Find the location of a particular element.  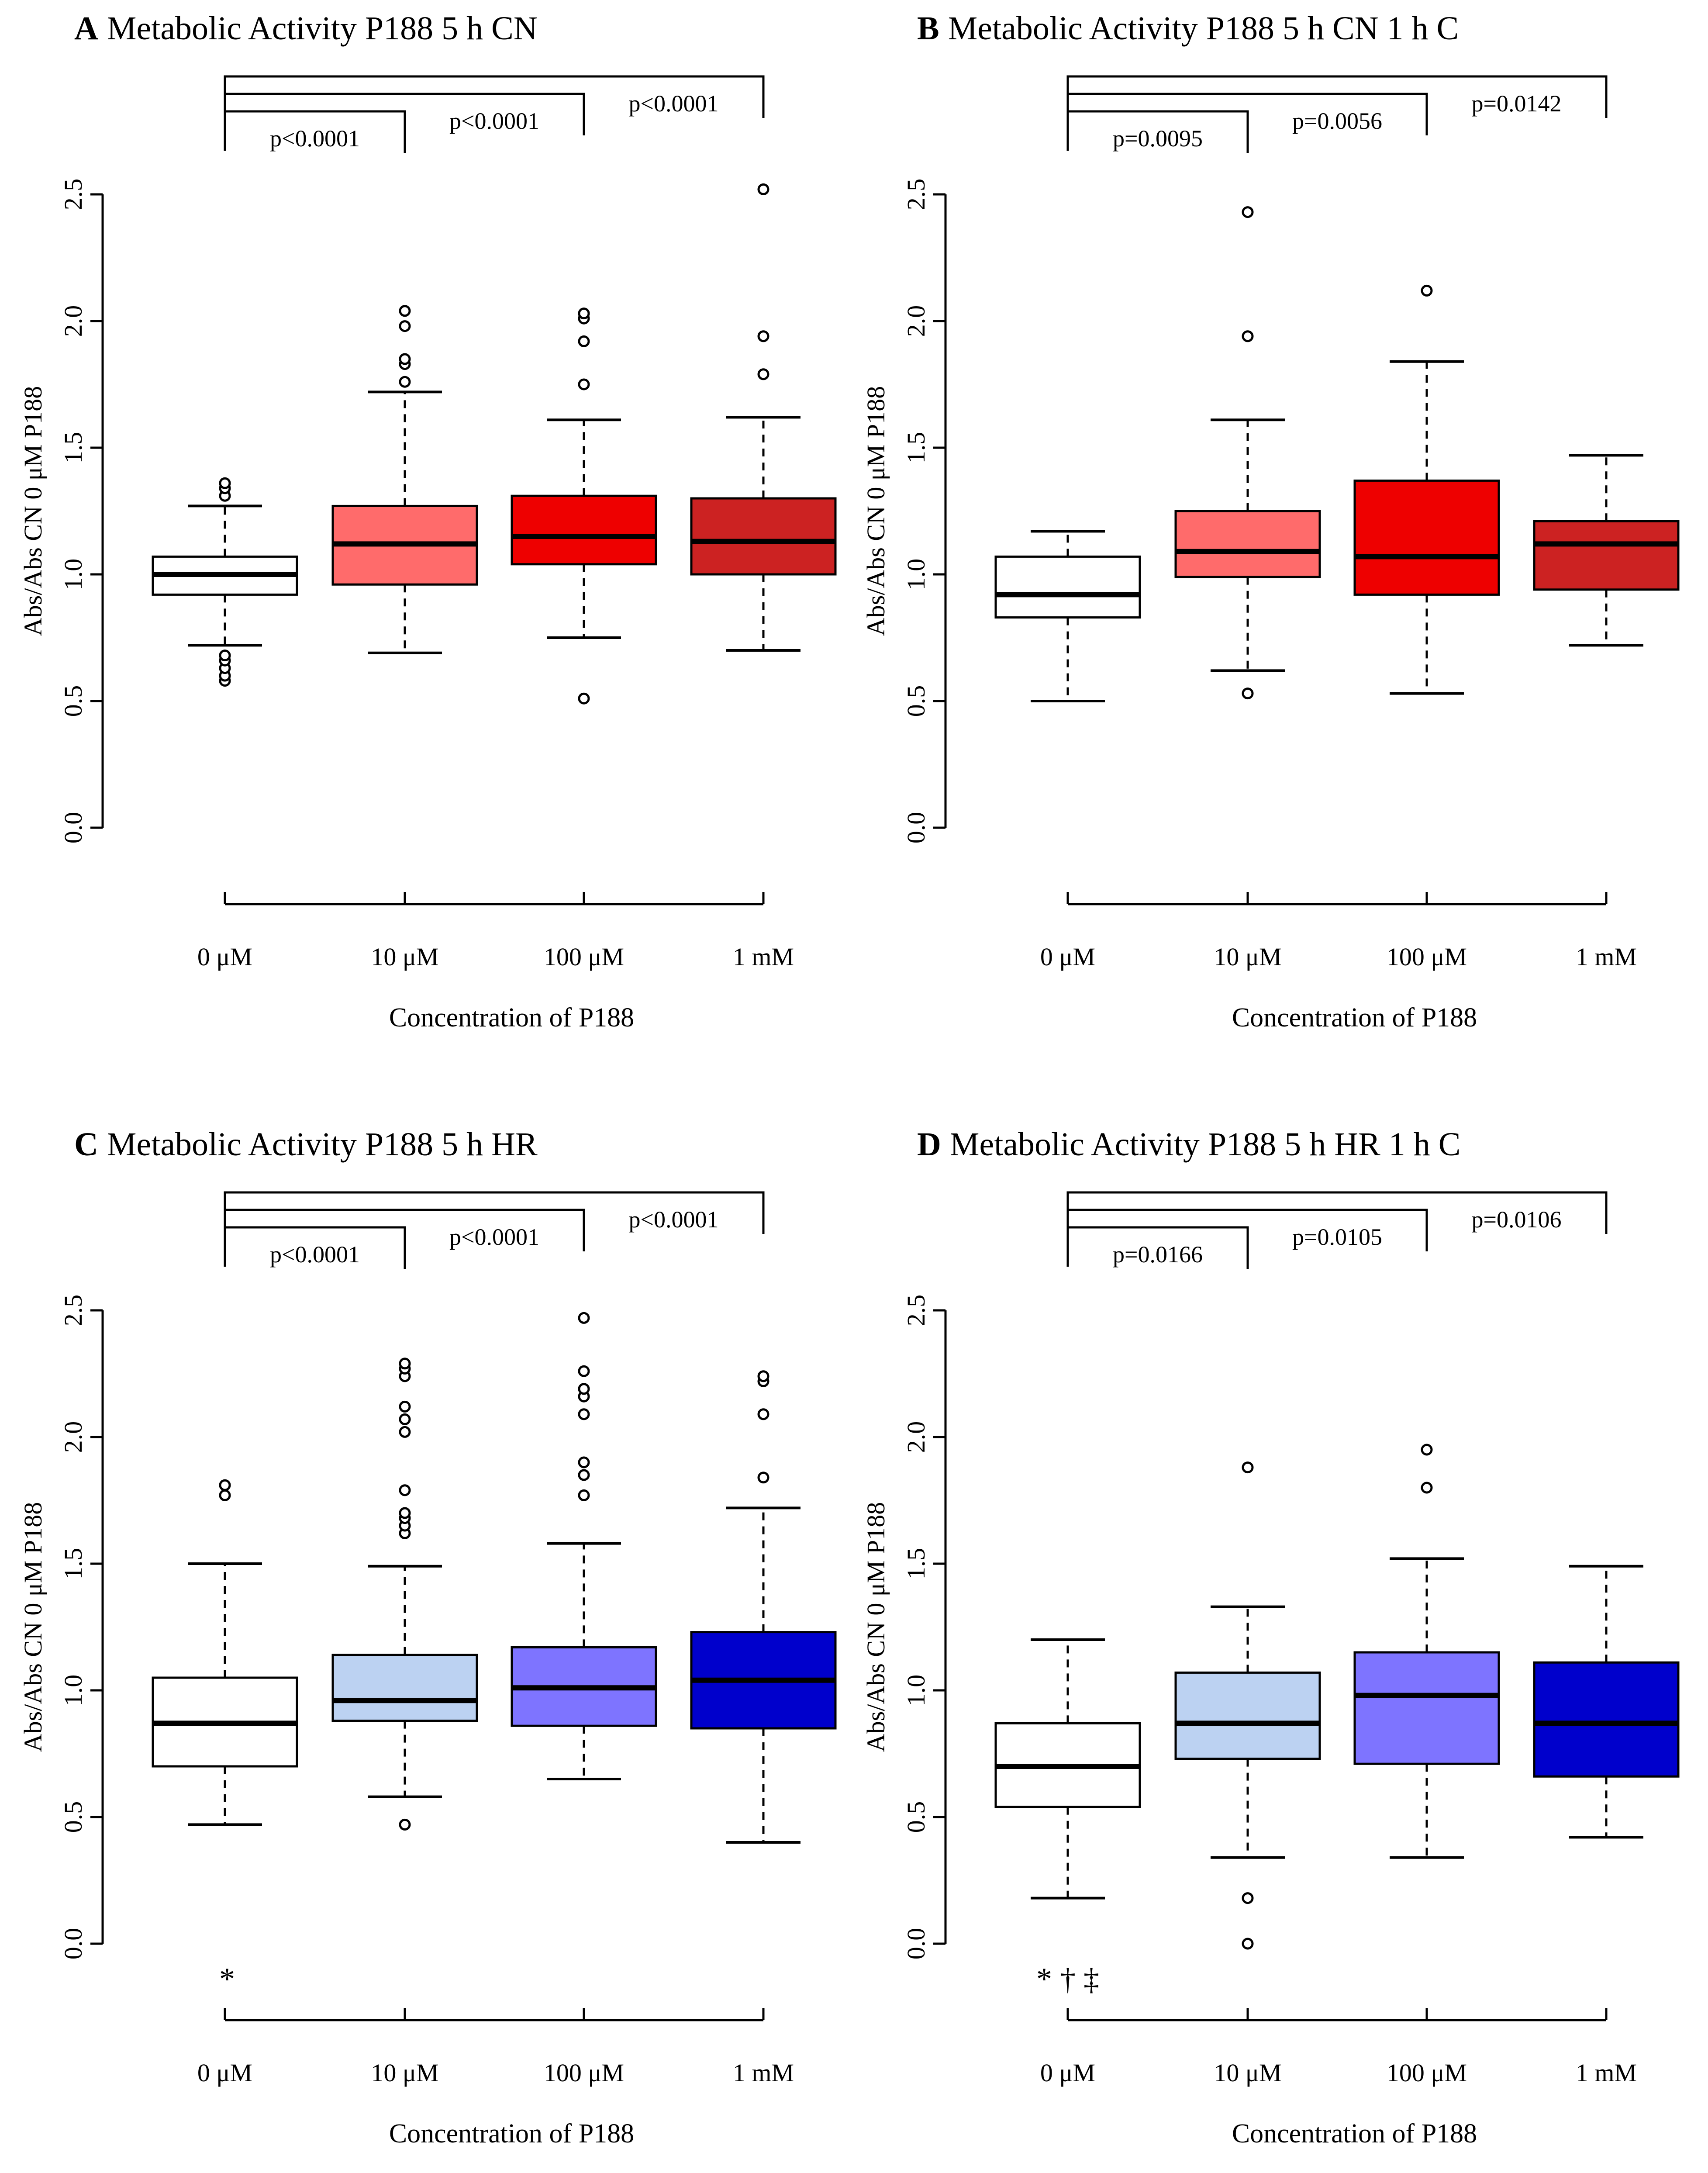

panel-title: A Metabolic Activity P188 5 h CN is located at coordinates (306, 28).